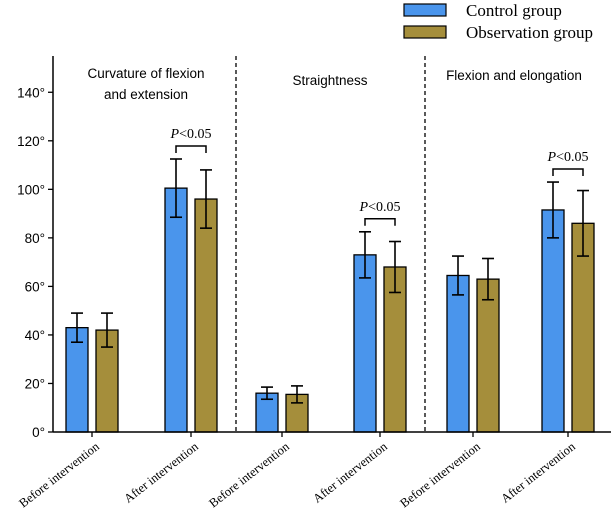 This screenshot has width=614, height=525. I want to click on y-tick-label: 140°, so click(31, 92).